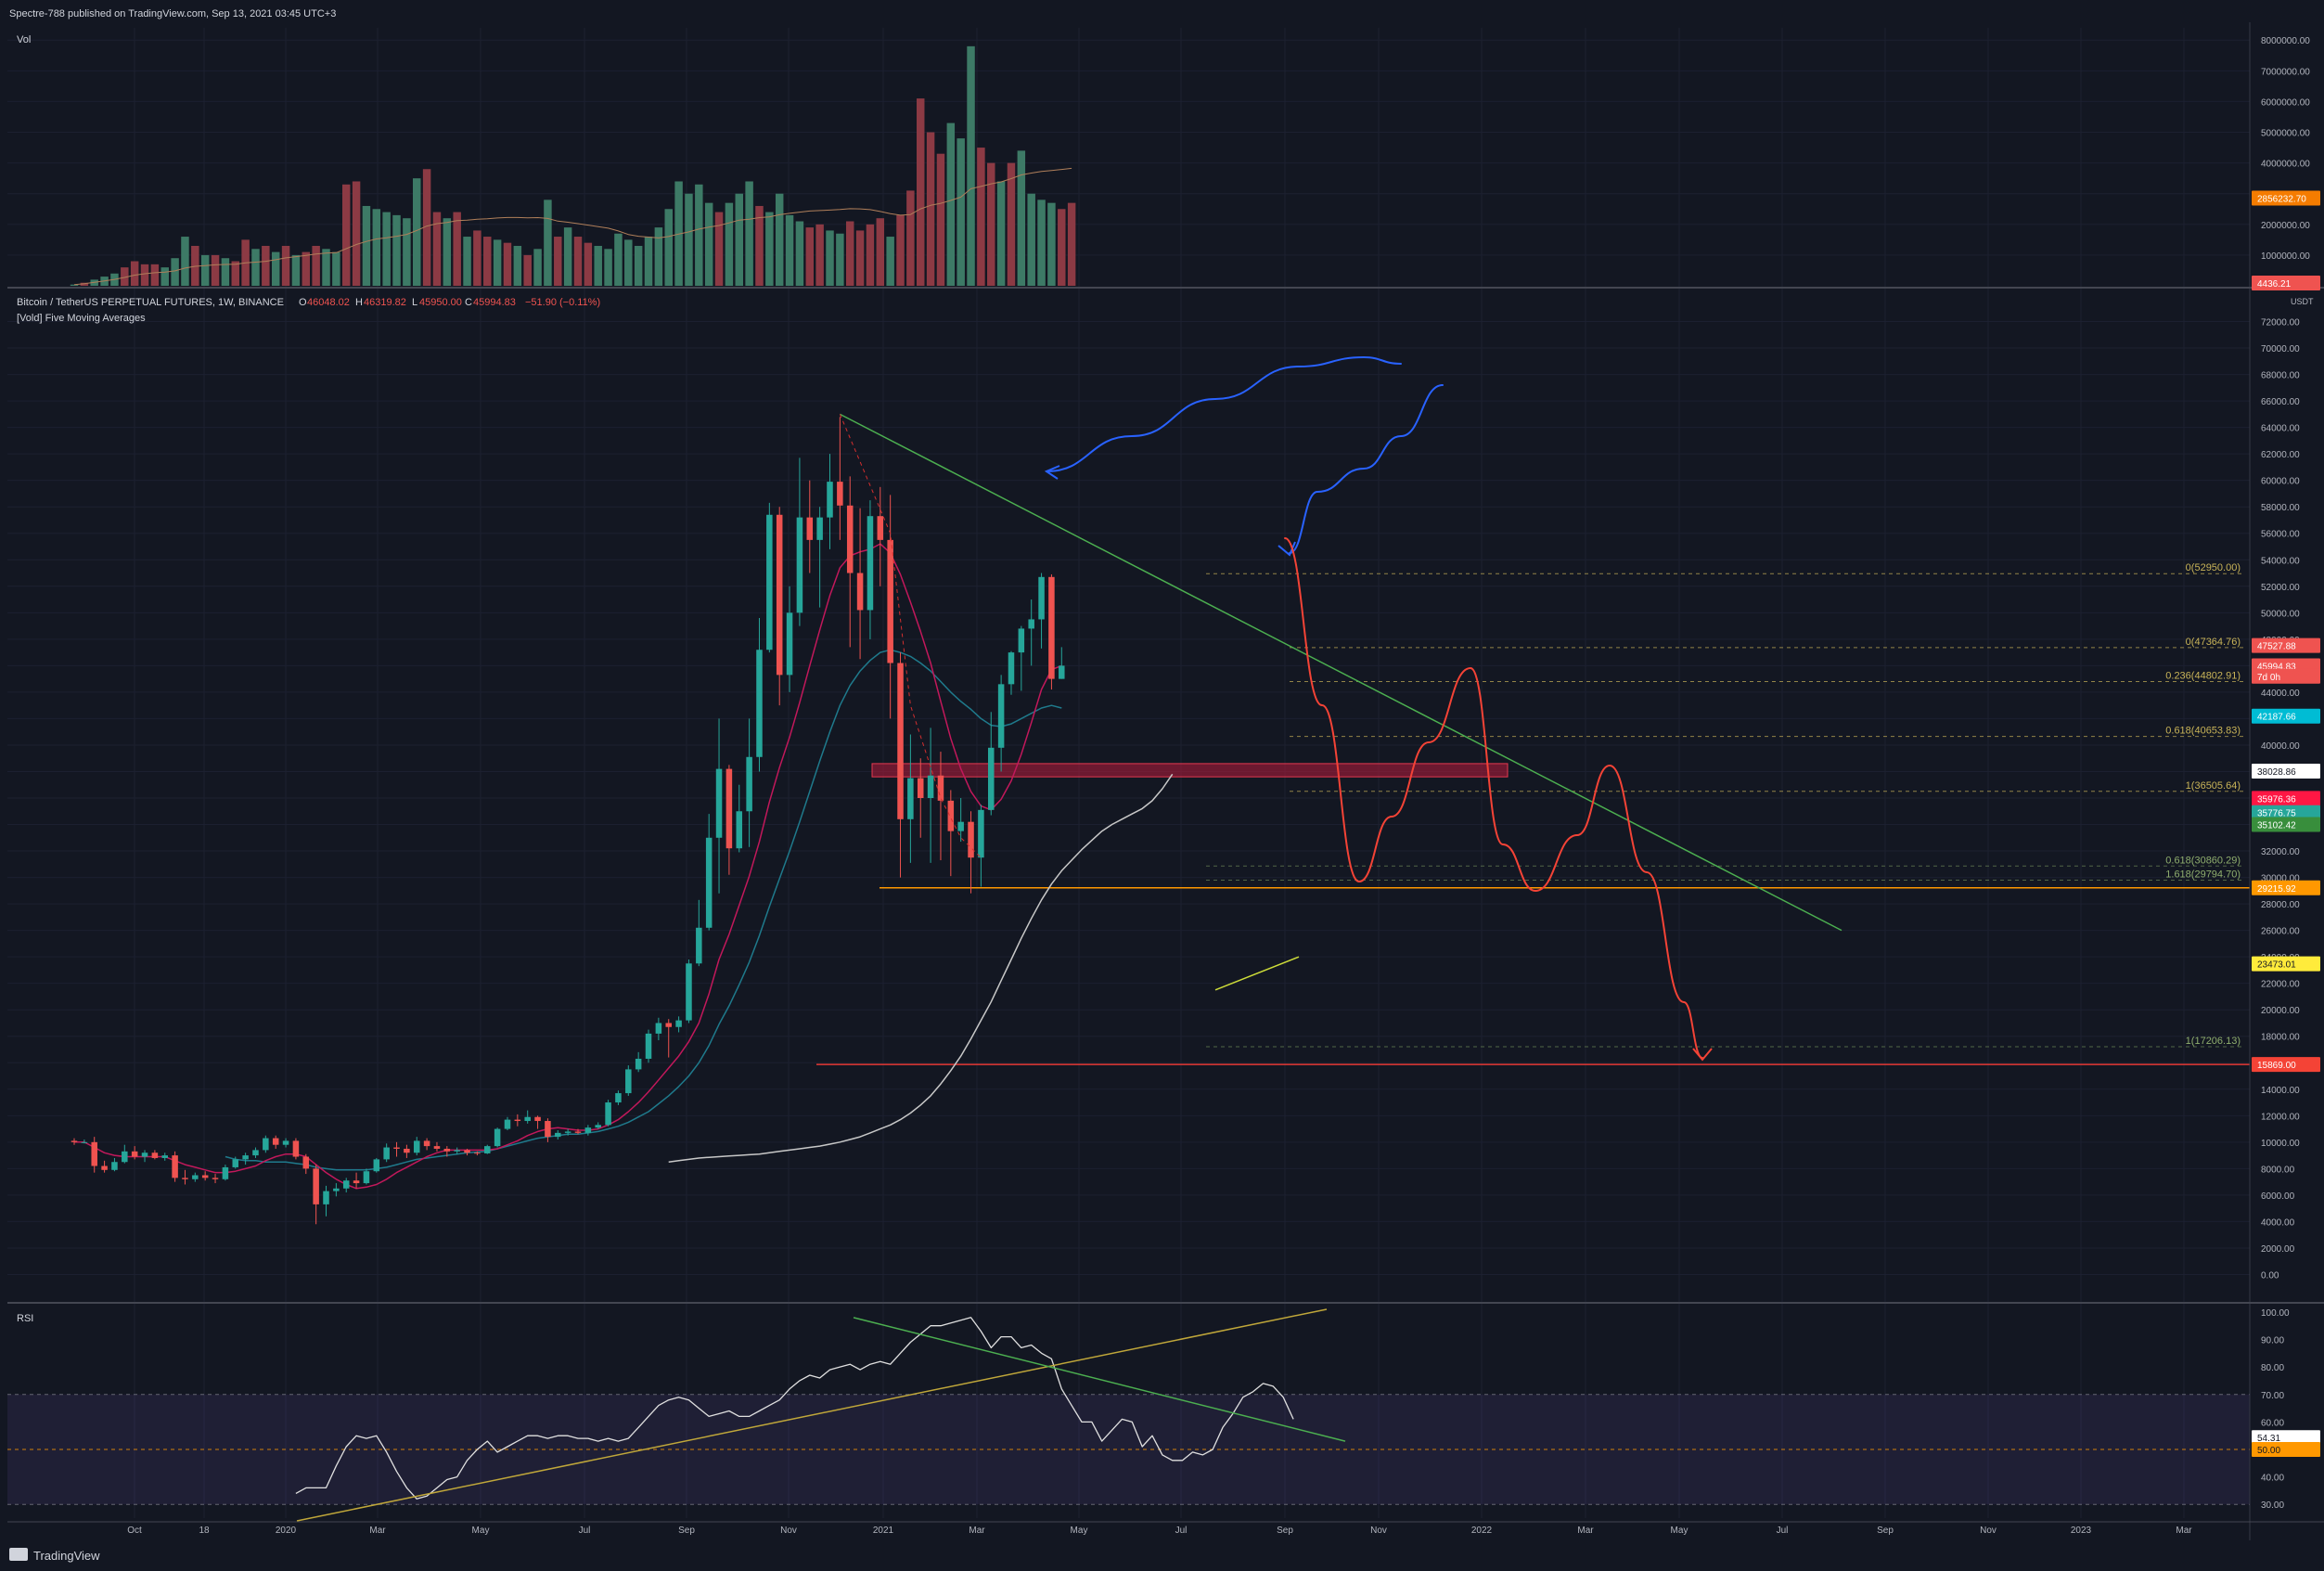  Describe the element at coordinates (2280, 1091) in the screenshot. I see `price-axis-label: 14000.00` at that location.